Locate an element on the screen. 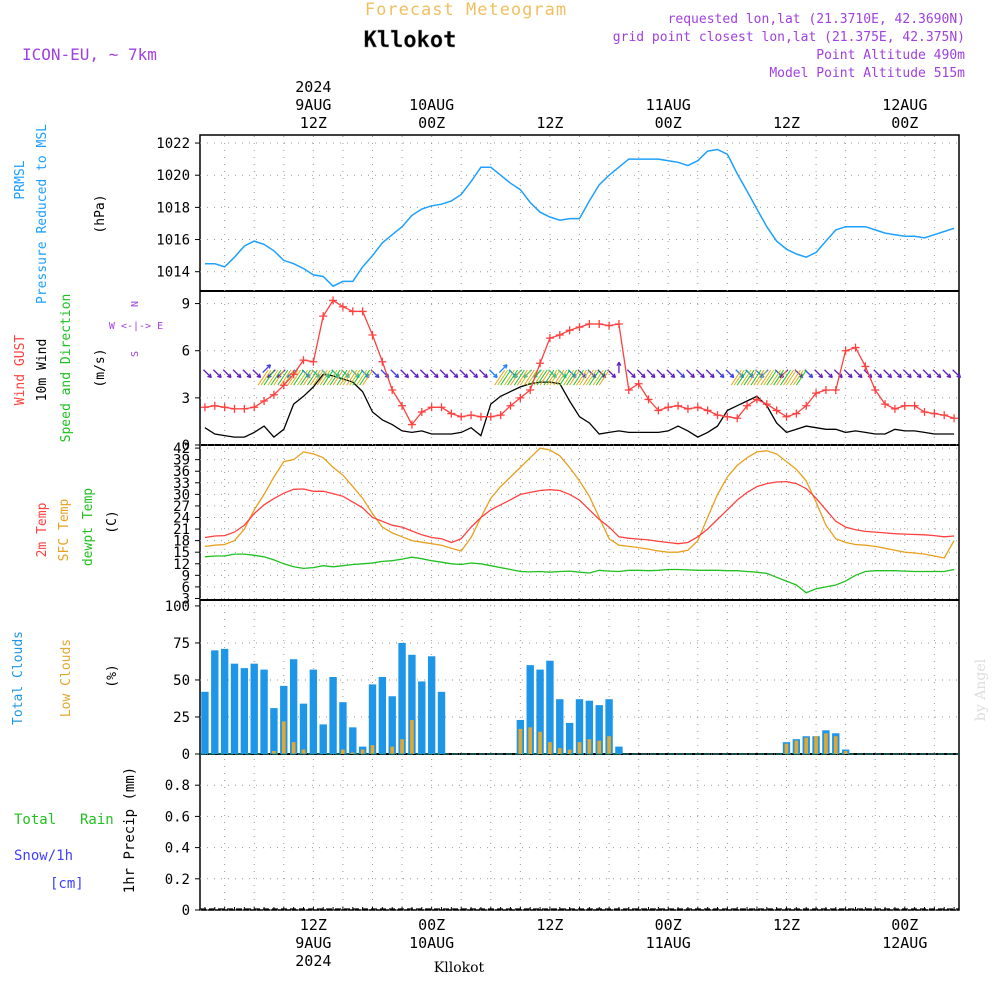 This screenshot has width=1000, height=1000. snow-unit: [cm] is located at coordinates (67, 884).